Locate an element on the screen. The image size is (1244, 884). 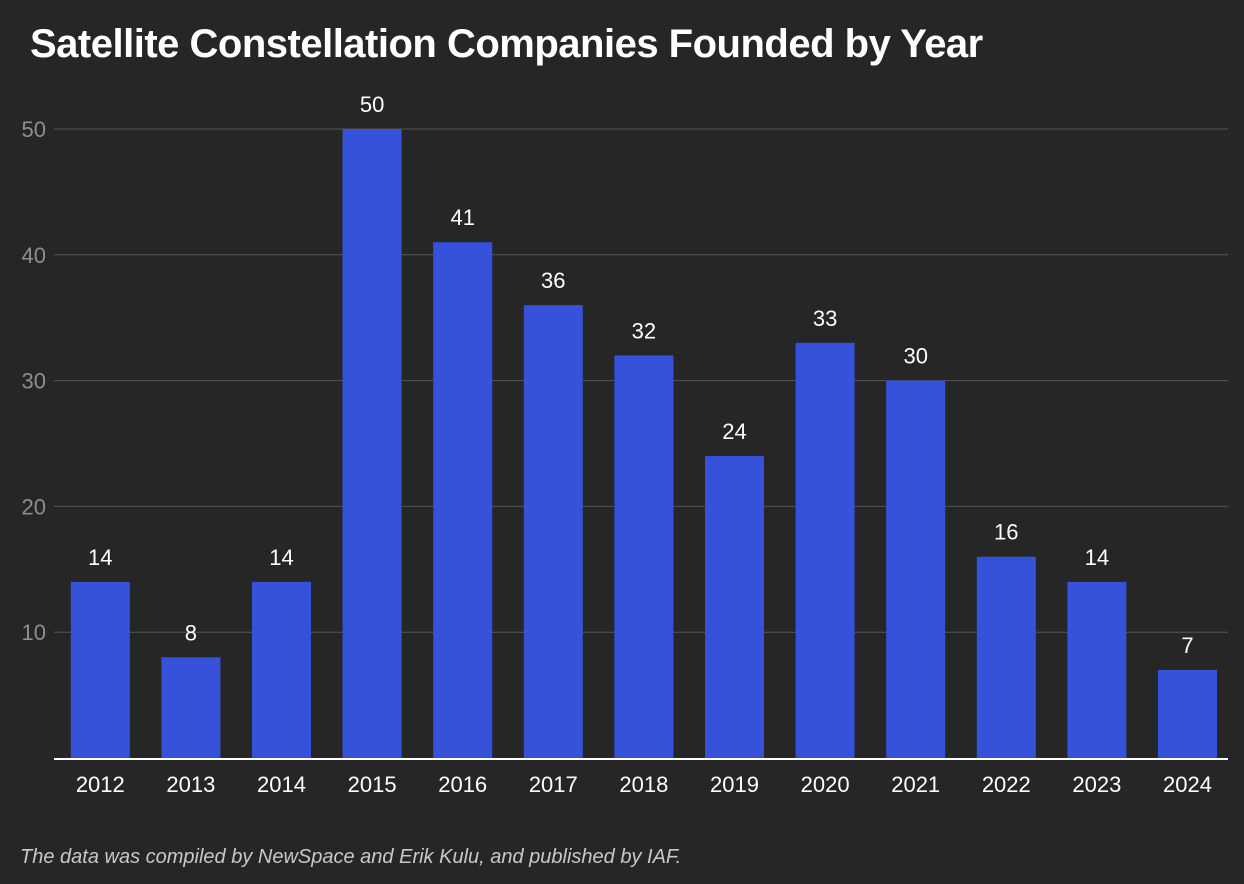
bar-2015 is located at coordinates (372, 443).